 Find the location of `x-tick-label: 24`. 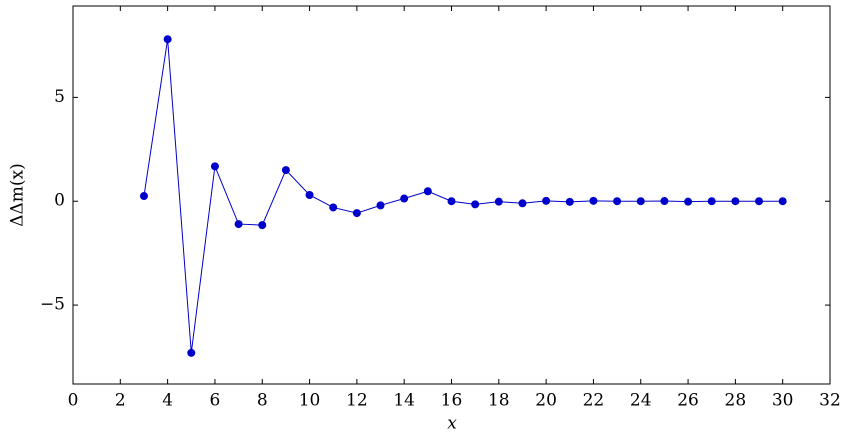

x-tick-label: 24 is located at coordinates (641, 401).